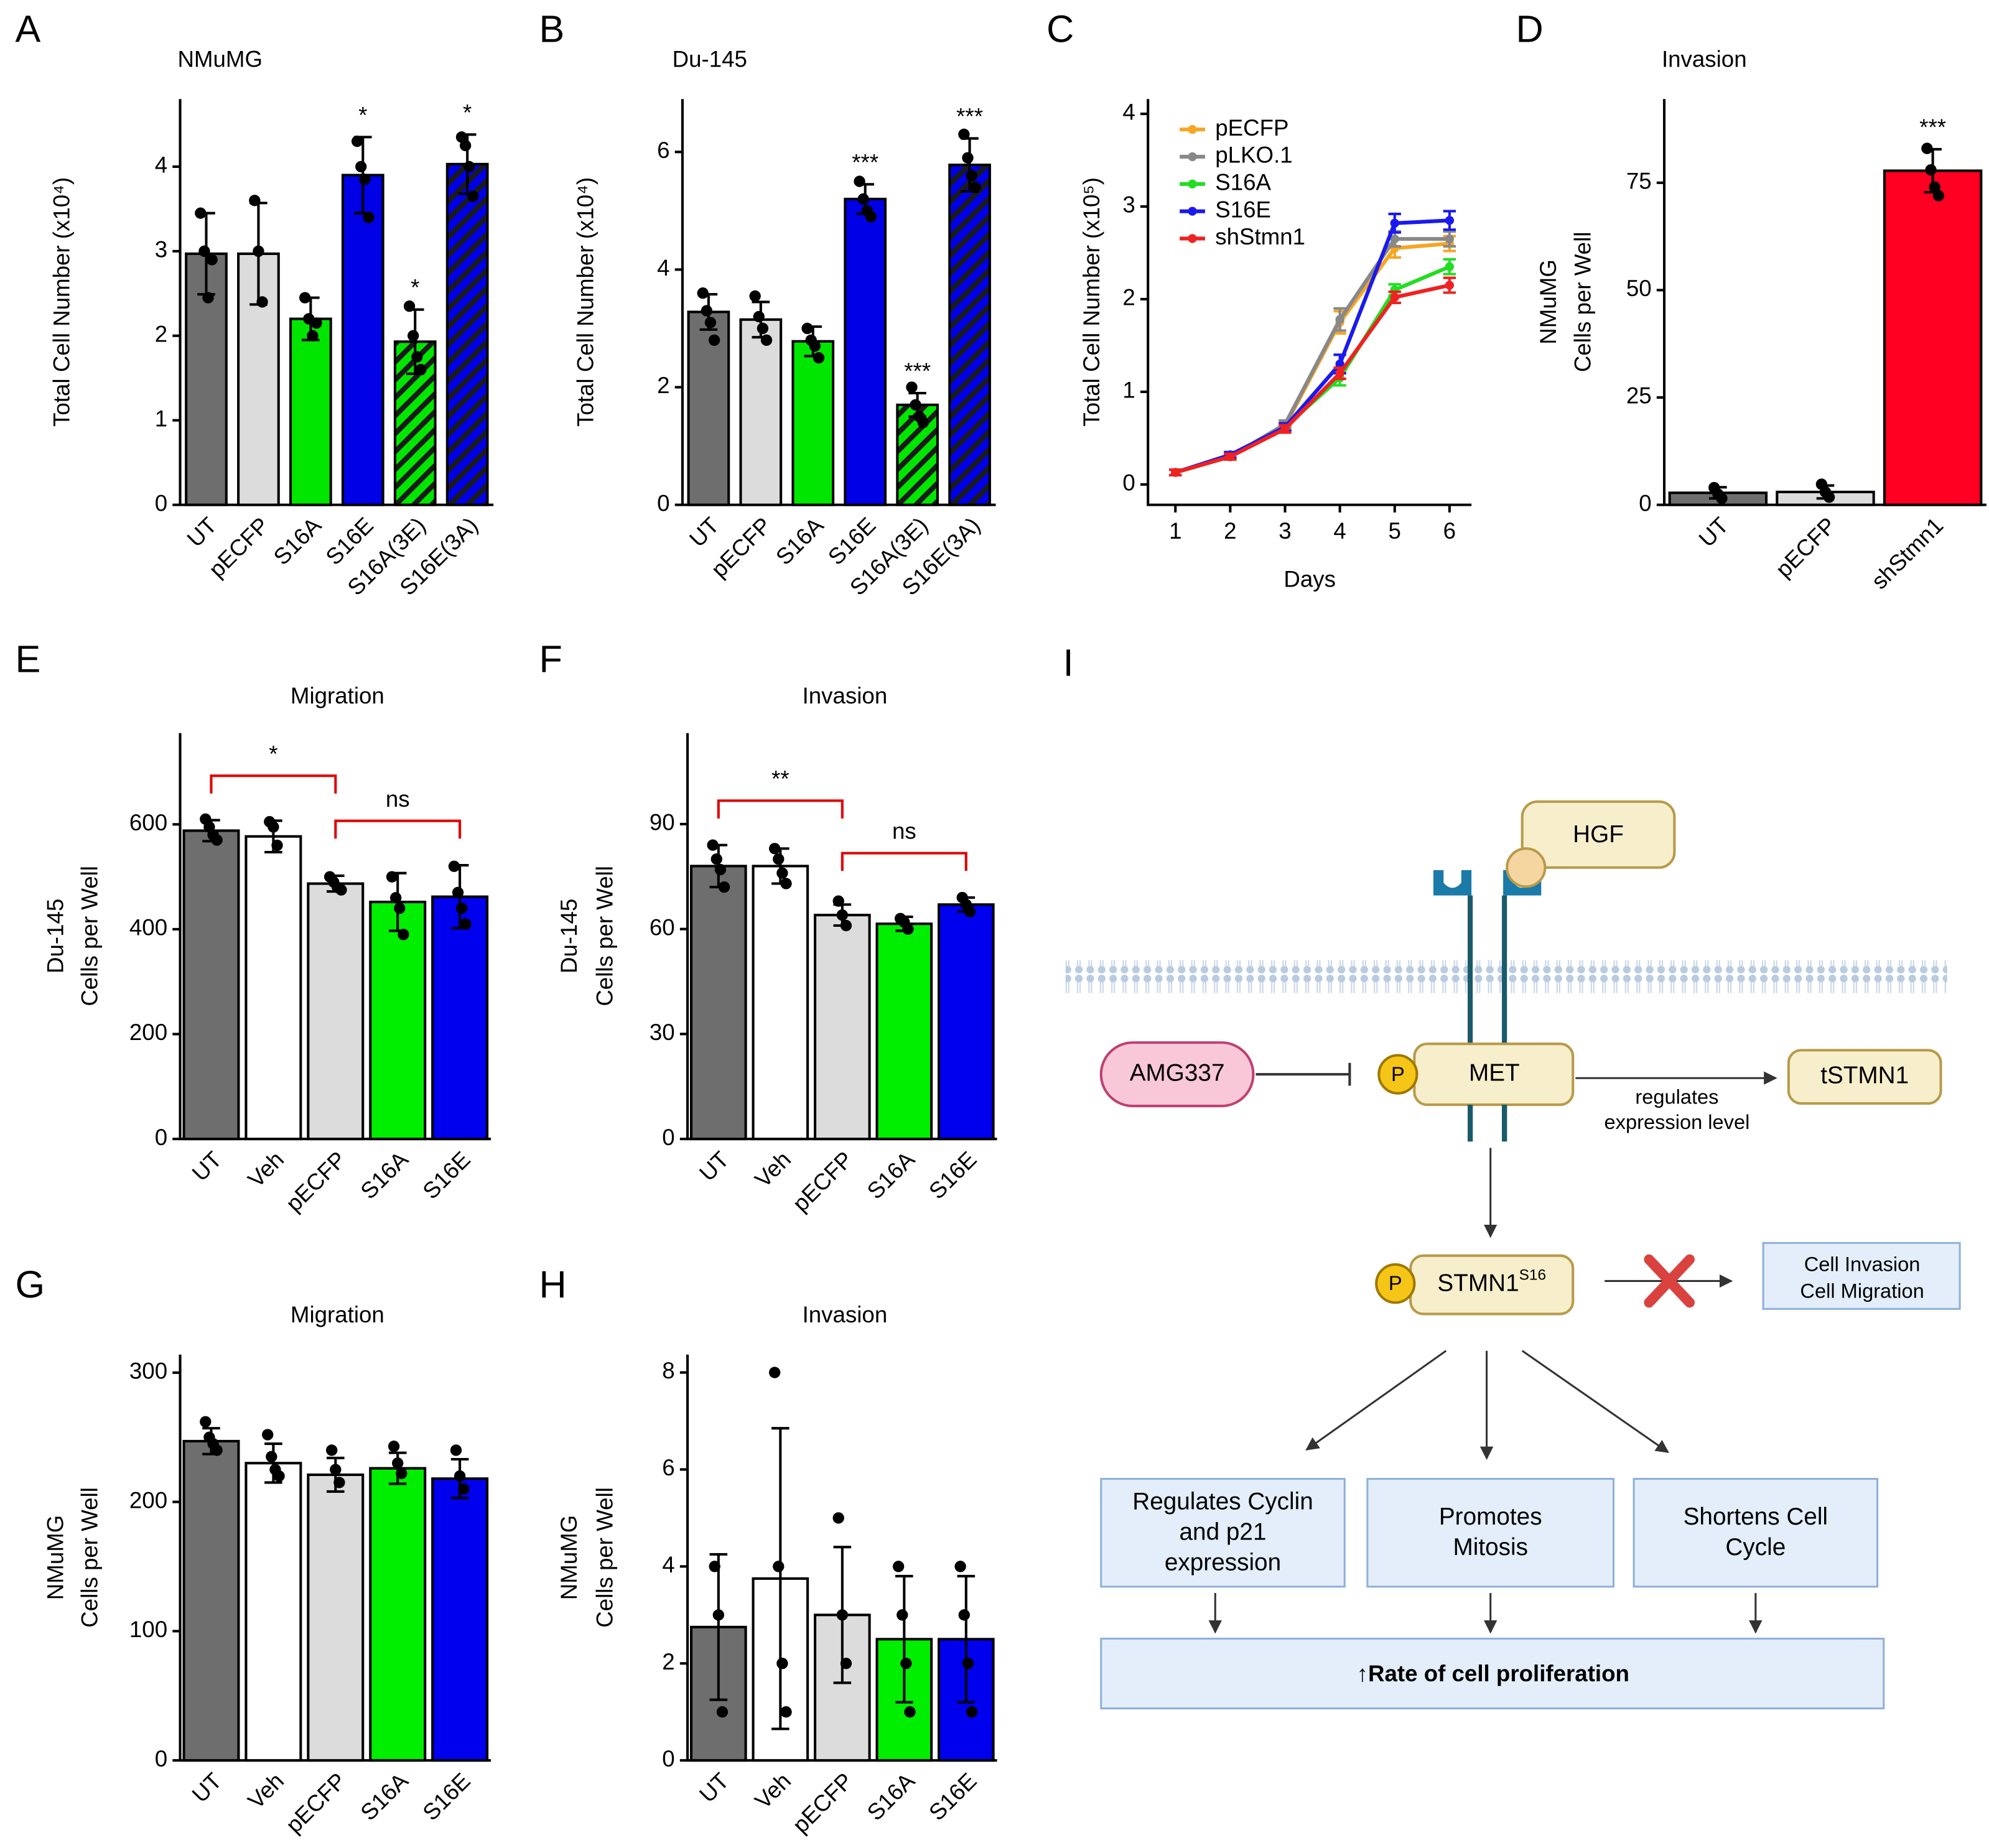 The image size is (1989, 1848). I want to click on y-tick-label: 600, so click(148, 822).